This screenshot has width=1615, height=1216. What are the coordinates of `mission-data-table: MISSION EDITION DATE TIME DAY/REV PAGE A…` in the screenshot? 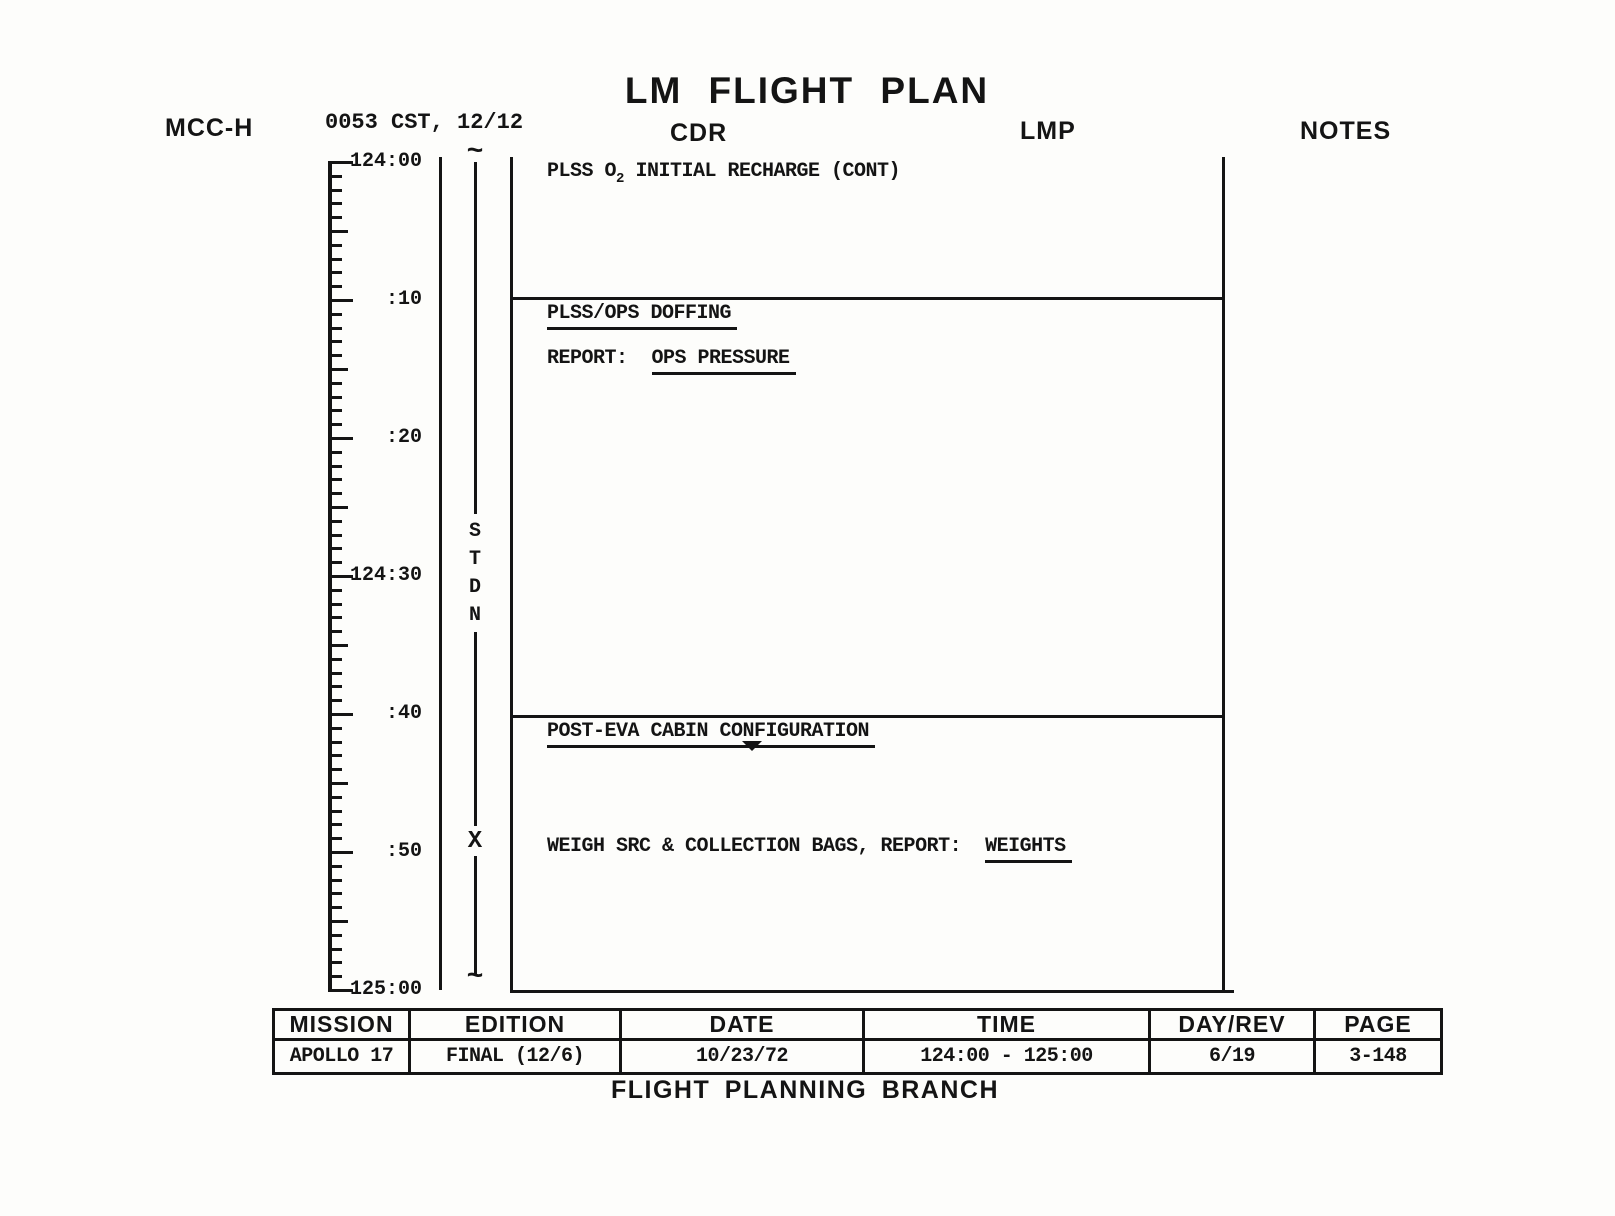 It's located at (857, 1041).